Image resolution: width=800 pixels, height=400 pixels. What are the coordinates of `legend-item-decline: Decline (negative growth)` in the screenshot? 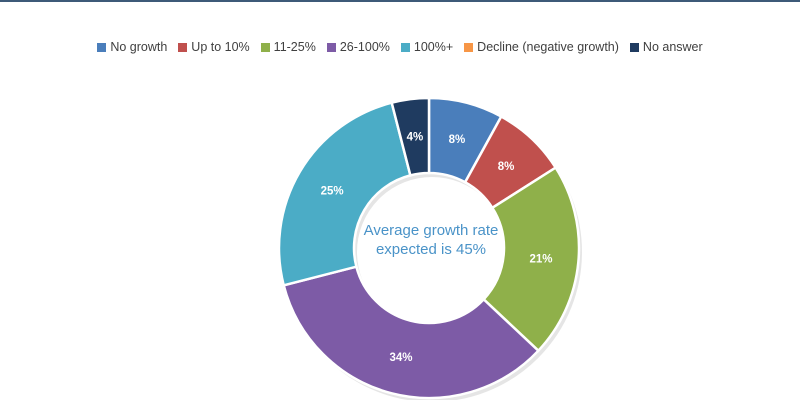 It's located at (541, 47).